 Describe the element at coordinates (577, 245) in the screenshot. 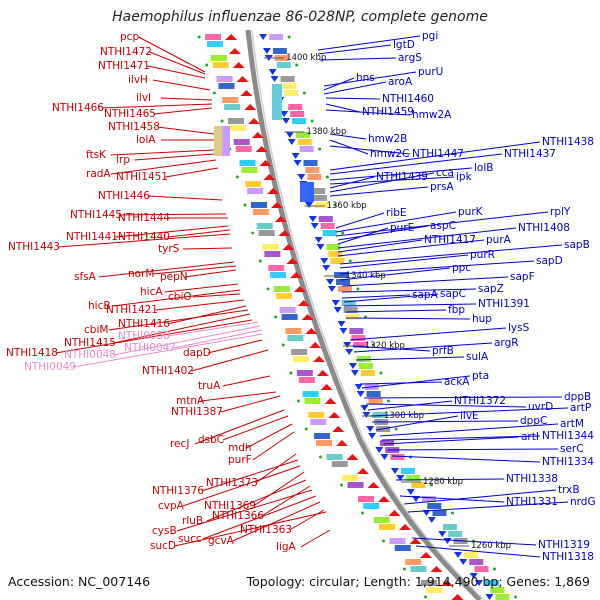

I see `right-label: sapB` at that location.